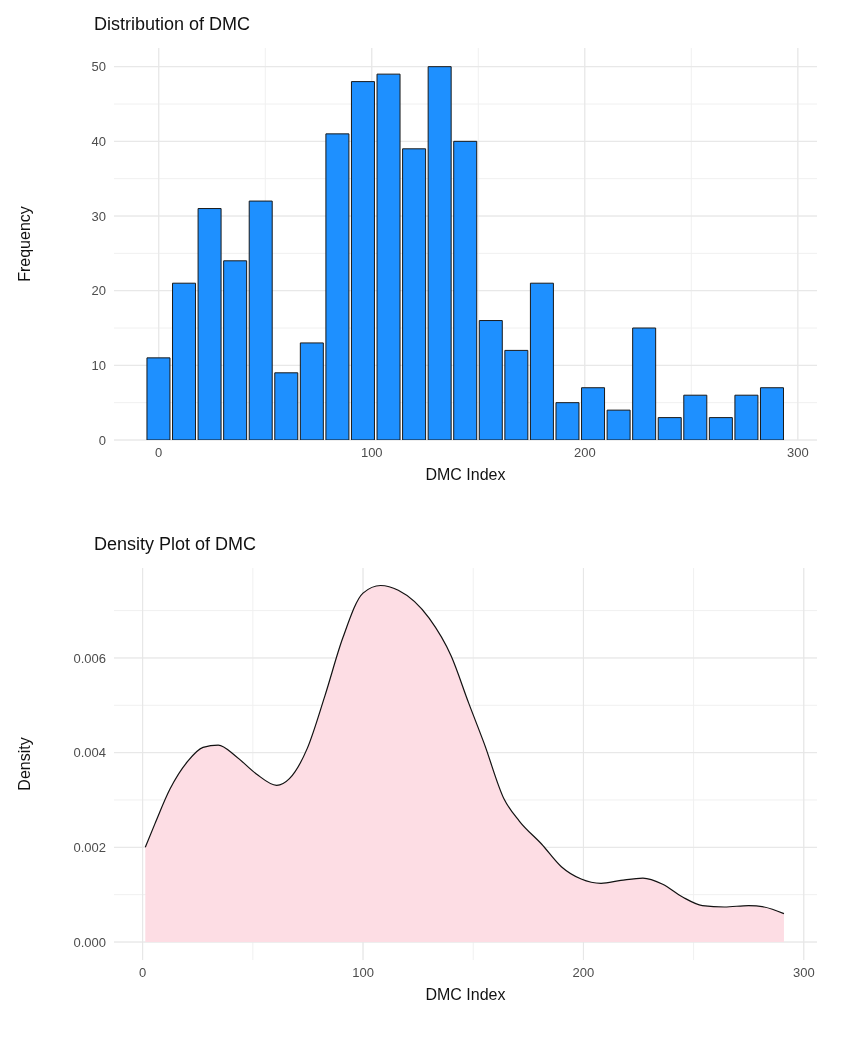 Image resolution: width=841 pixels, height=1059 pixels. Describe the element at coordinates (89, 658) in the screenshot. I see `y-tick-label: 0.006` at that location.